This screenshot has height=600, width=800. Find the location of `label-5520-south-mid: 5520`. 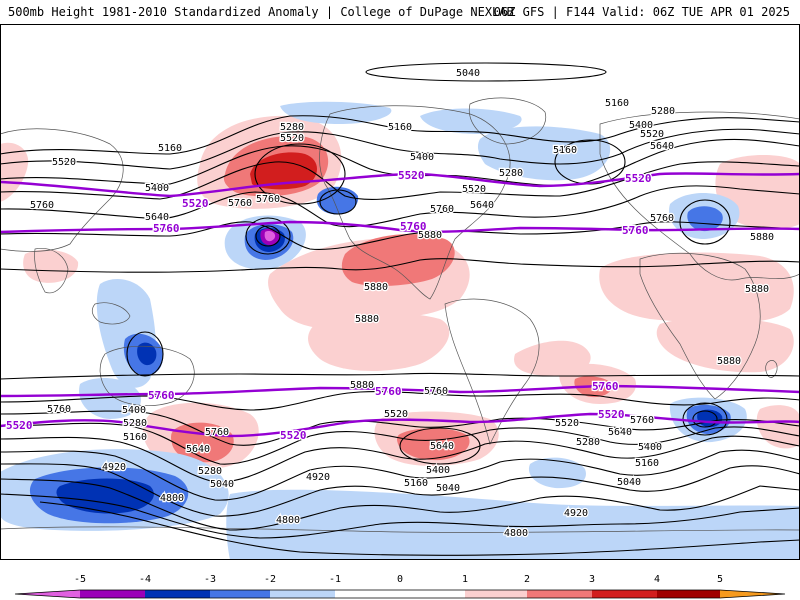

label-5520-south-mid: 5520 is located at coordinates (396, 414).